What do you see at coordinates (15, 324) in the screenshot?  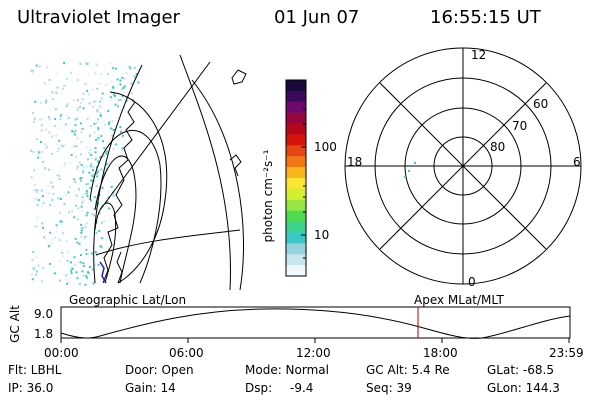 I see `altitude-ylabel: GC Alt` at bounding box center [15, 324].